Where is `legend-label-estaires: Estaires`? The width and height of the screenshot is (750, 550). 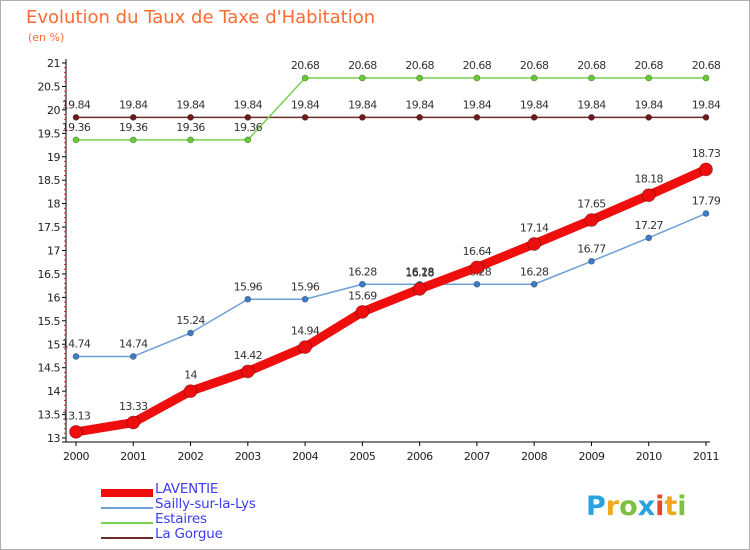 legend-label-estaires: Estaires is located at coordinates (181, 519).